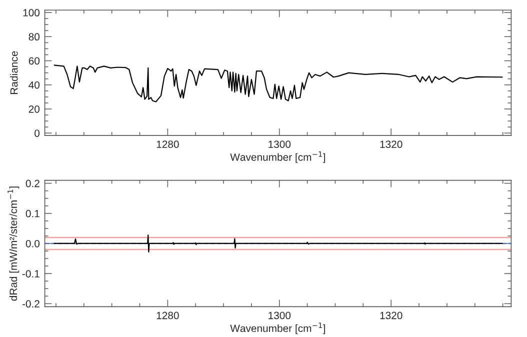  Describe the element at coordinates (33, 184) in the screenshot. I see `y-tick-label: 0.2` at that location.